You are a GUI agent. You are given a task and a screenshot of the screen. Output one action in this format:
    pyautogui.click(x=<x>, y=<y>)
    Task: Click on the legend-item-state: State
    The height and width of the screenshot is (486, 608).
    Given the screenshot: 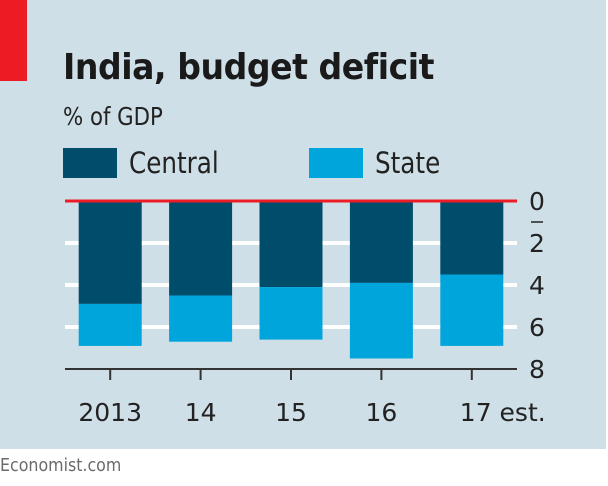 What is the action you would take?
    pyautogui.click(x=380, y=163)
    